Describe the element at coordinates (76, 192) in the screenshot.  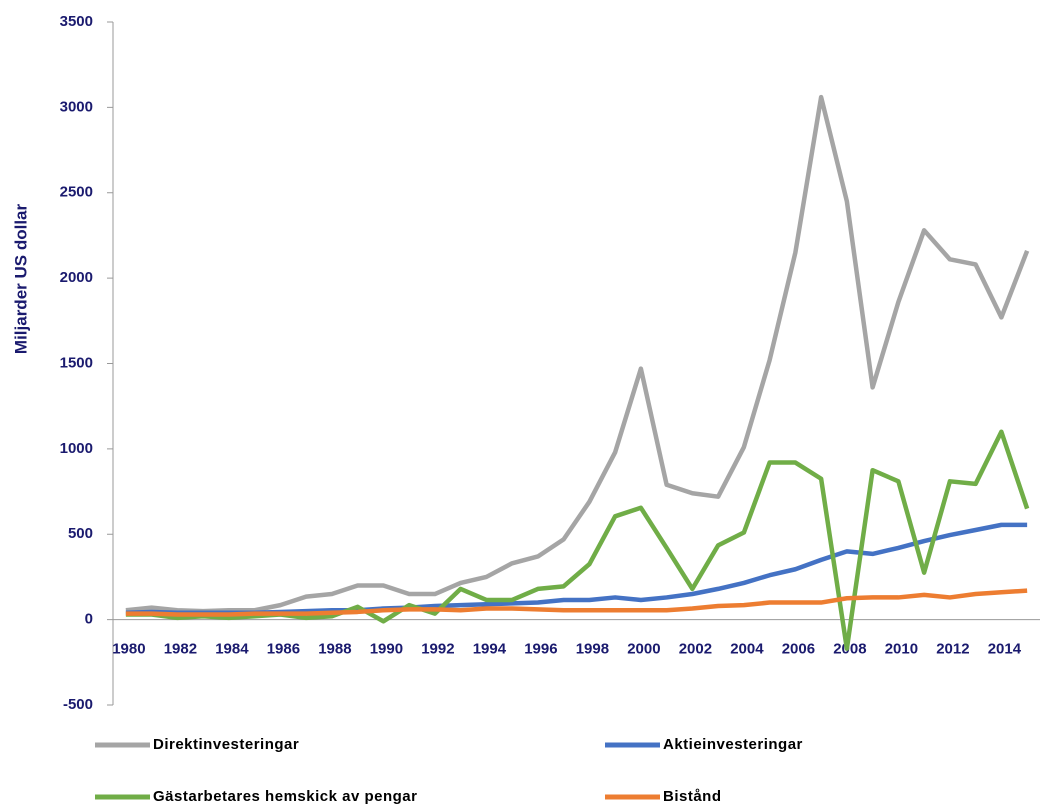
I see `y-tick-label: 2500` at that location.